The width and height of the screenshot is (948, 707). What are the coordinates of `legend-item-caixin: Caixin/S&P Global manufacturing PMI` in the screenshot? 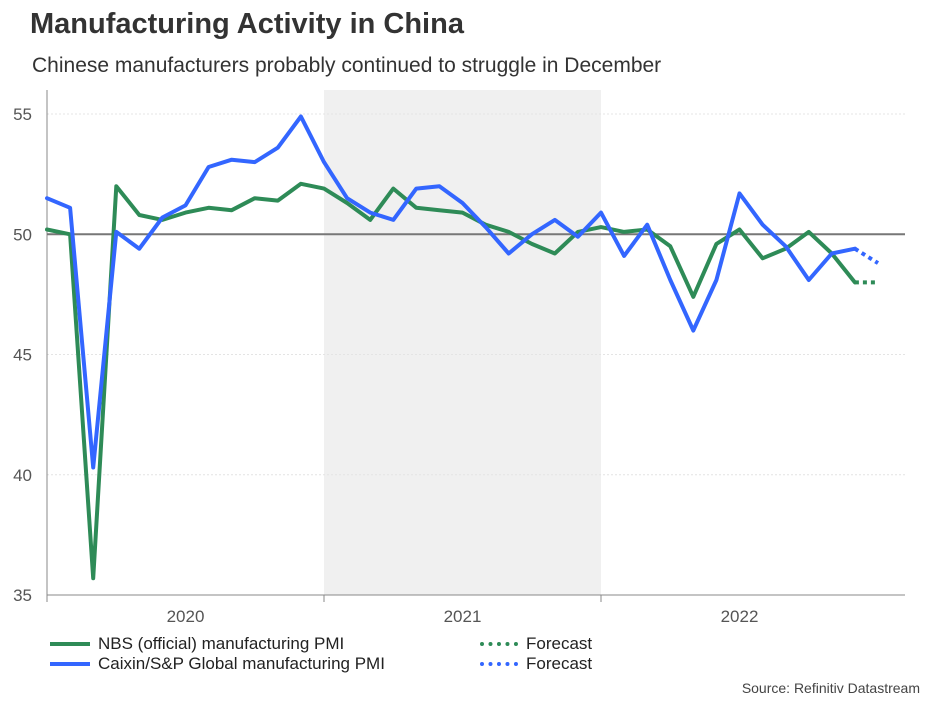 It's located at (217, 664).